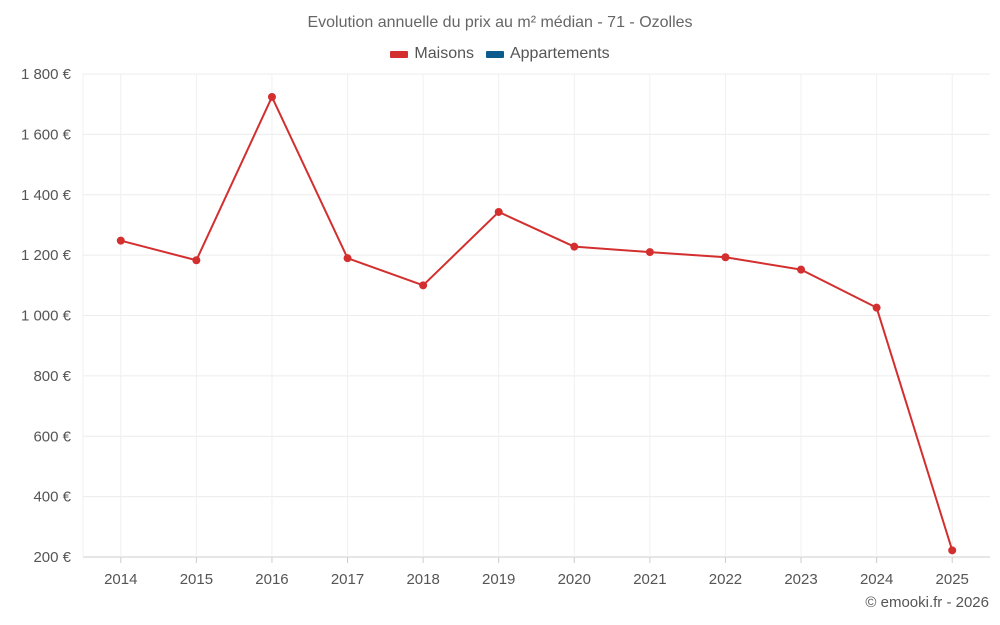  I want to click on x-tick-label: 2019, so click(498, 579).